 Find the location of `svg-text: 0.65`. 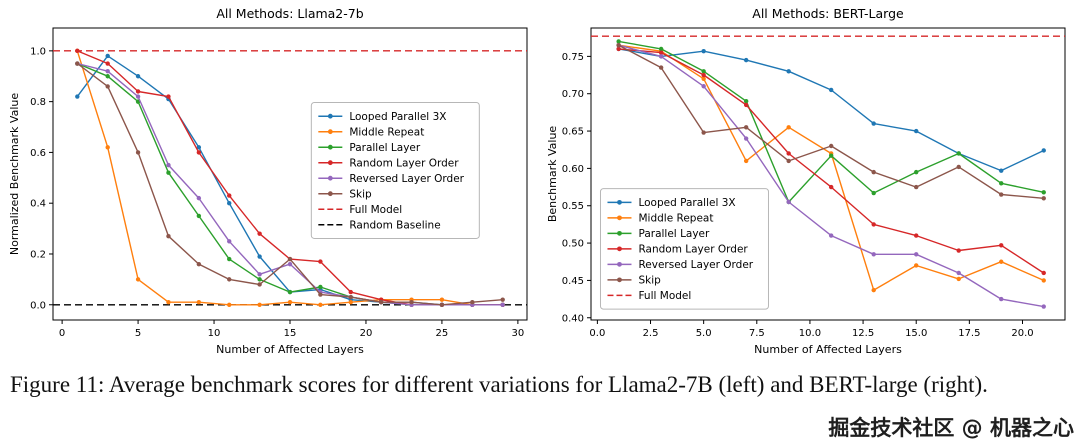

svg-text: 0.65 is located at coordinates (573, 132).